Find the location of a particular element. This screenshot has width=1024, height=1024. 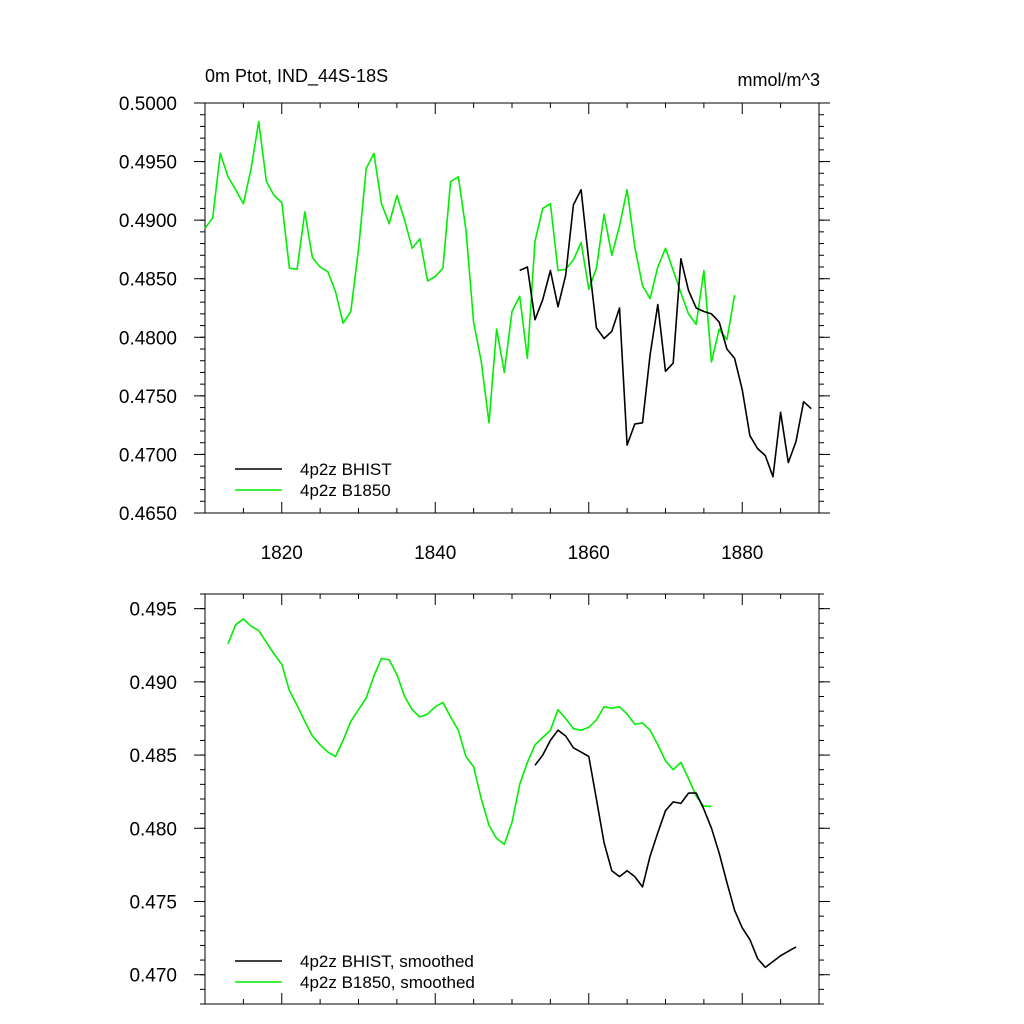

chart-title: 0m Ptot, IND_44S-18S is located at coordinates (296, 76).